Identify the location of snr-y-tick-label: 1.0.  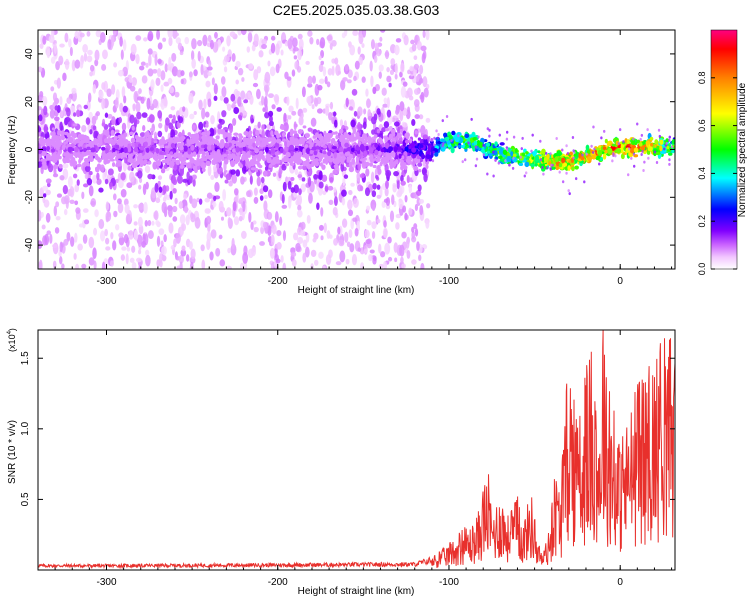
(25, 428).